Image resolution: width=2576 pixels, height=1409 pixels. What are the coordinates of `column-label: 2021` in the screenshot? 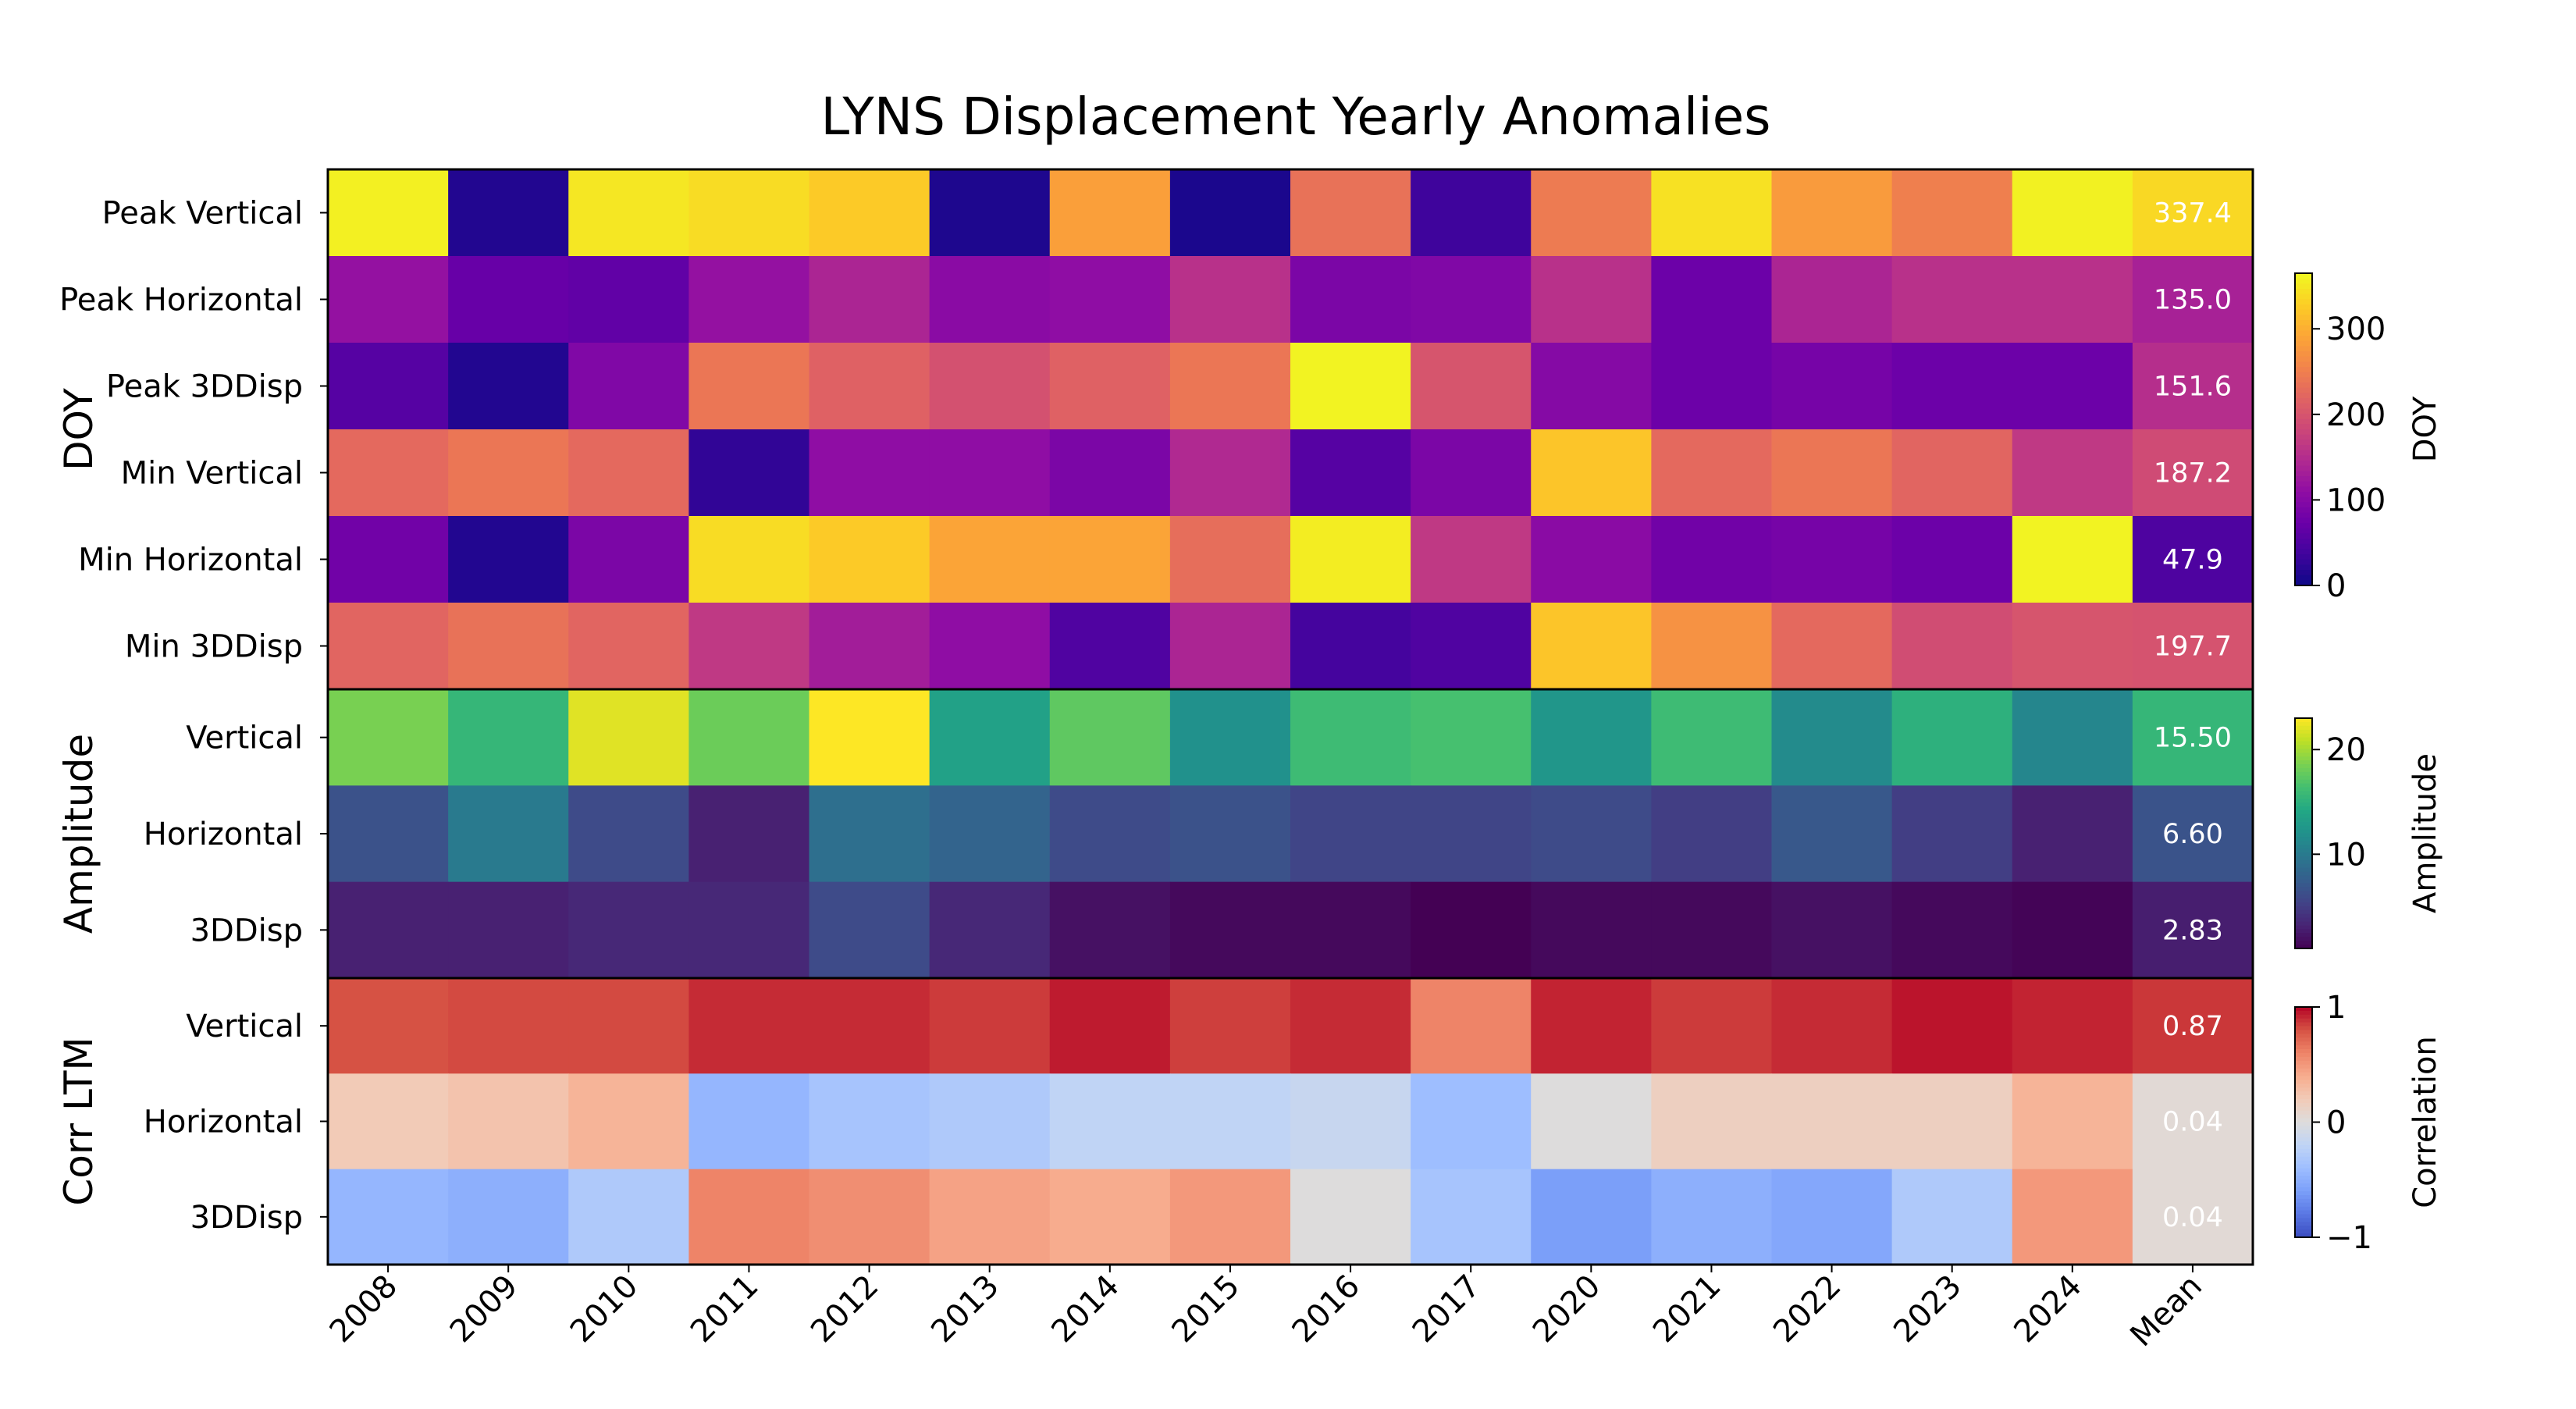 It's located at (1687, 1309).